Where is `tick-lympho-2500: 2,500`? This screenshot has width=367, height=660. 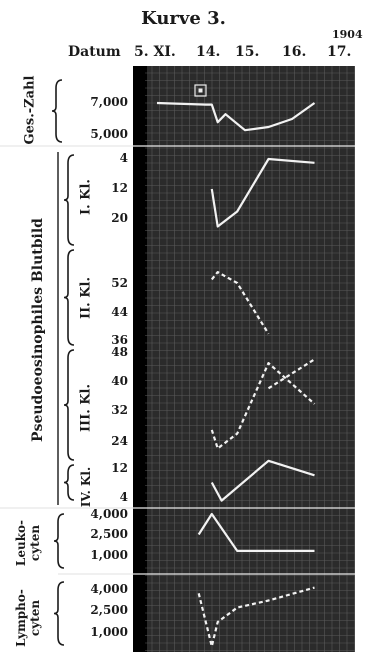
tick-lympho-2500: 2,500 is located at coordinates (109, 610).